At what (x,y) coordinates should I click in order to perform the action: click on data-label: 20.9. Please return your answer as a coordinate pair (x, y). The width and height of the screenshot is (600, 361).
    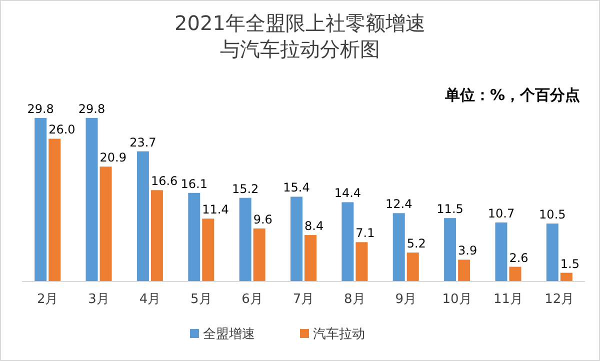
    Looking at the image, I should click on (113, 157).